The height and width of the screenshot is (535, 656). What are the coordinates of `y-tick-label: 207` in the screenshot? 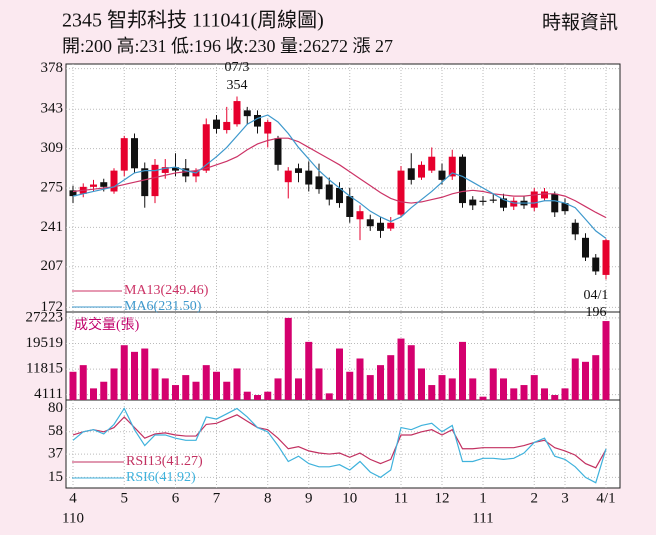 It's located at (52, 266).